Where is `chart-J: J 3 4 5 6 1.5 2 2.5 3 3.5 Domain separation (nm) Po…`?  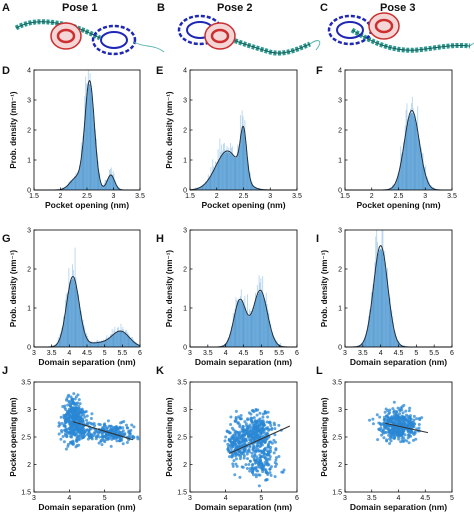
chart-J: J 3 4 5 6 1.5 2 2.5 3 3.5 Domain separation (nm) Po… is located at coordinates (72, 438).